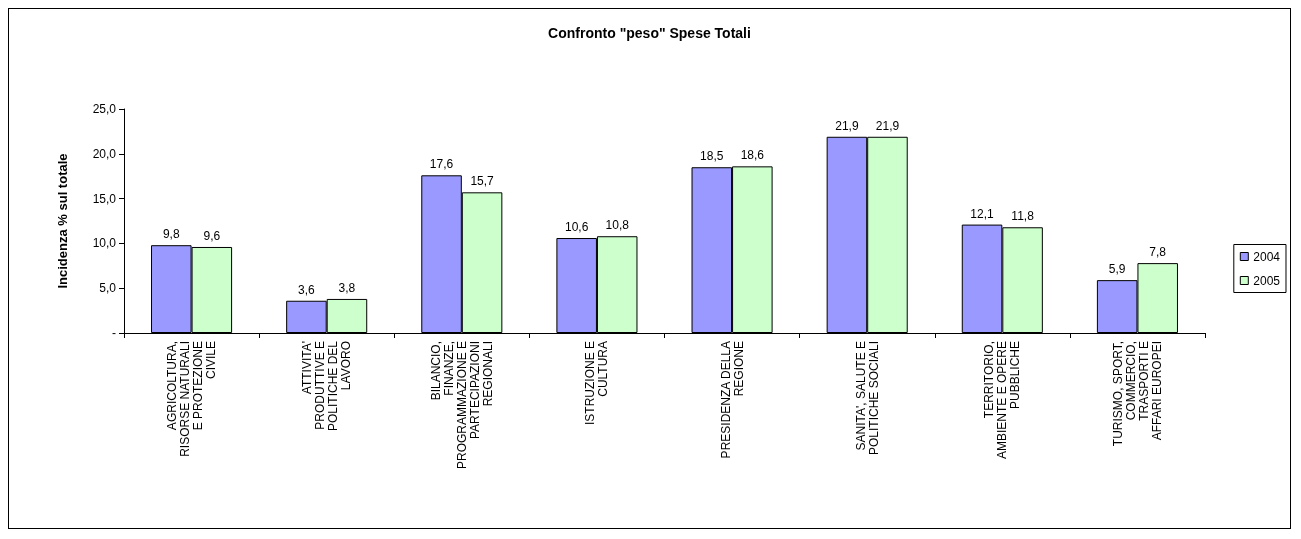 Image resolution: width=1301 pixels, height=539 pixels. I want to click on data-label: 18,6, so click(752, 155).